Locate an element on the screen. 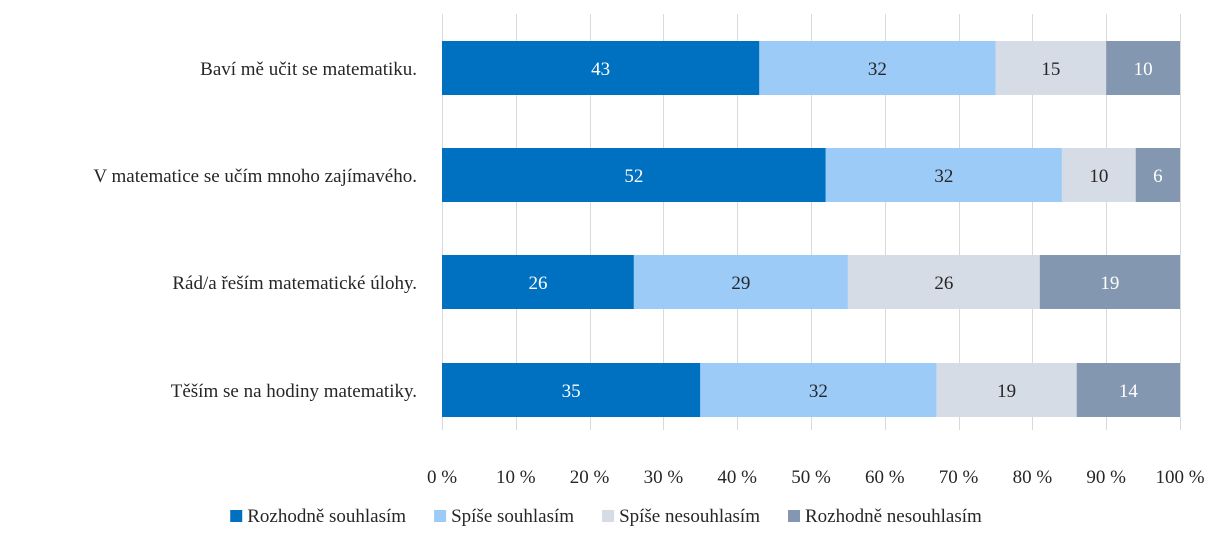 This screenshot has height=534, width=1212. x-tick-label: 50 % is located at coordinates (811, 477).